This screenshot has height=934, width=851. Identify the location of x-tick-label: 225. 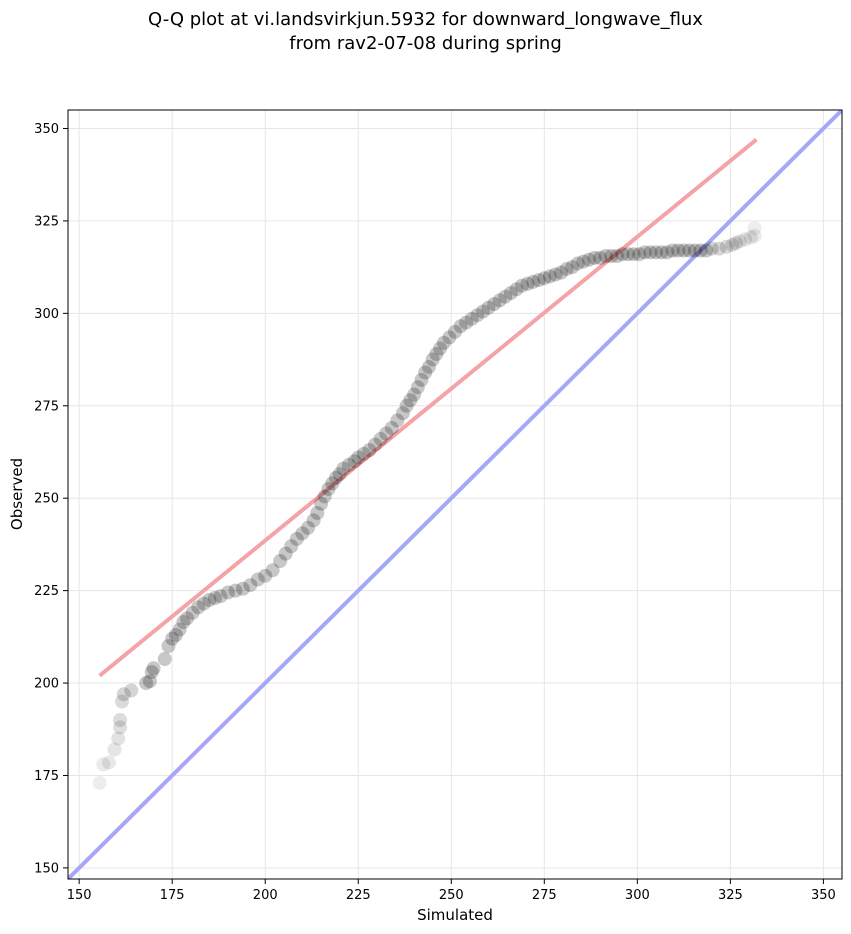
(358, 895).